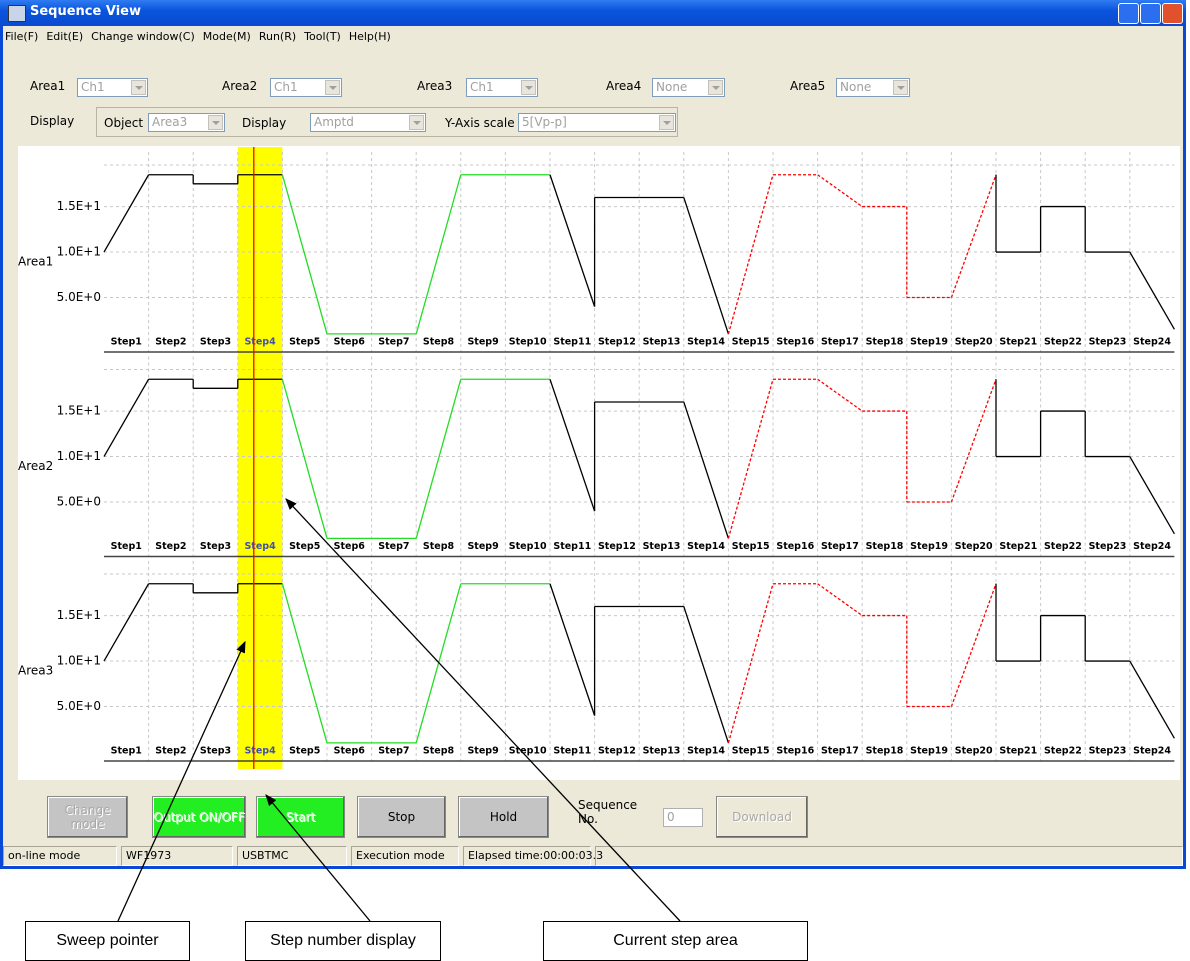 The width and height of the screenshot is (1190, 961). Describe the element at coordinates (675, 941) in the screenshot. I see `callout: Current step area` at that location.